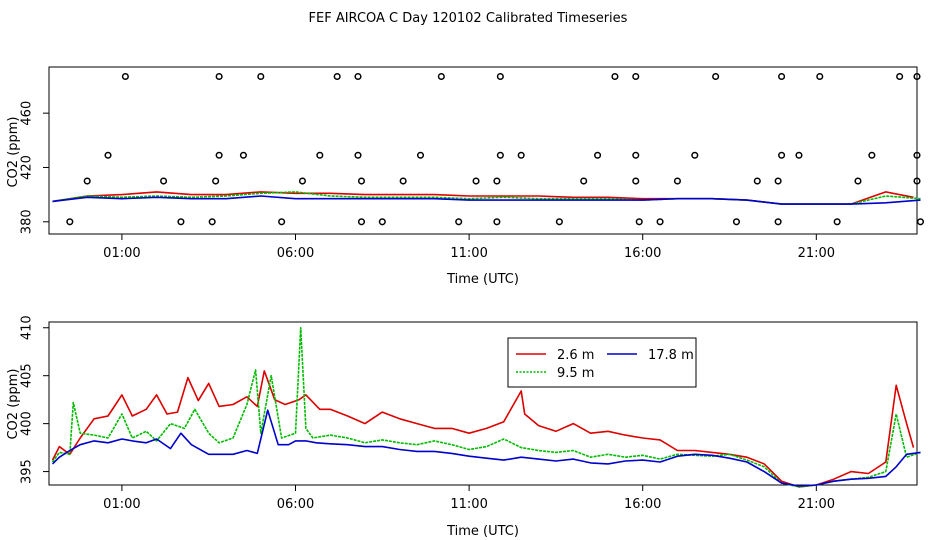 The width and height of the screenshot is (936, 540). I want to click on legend-box, so click(602, 362).